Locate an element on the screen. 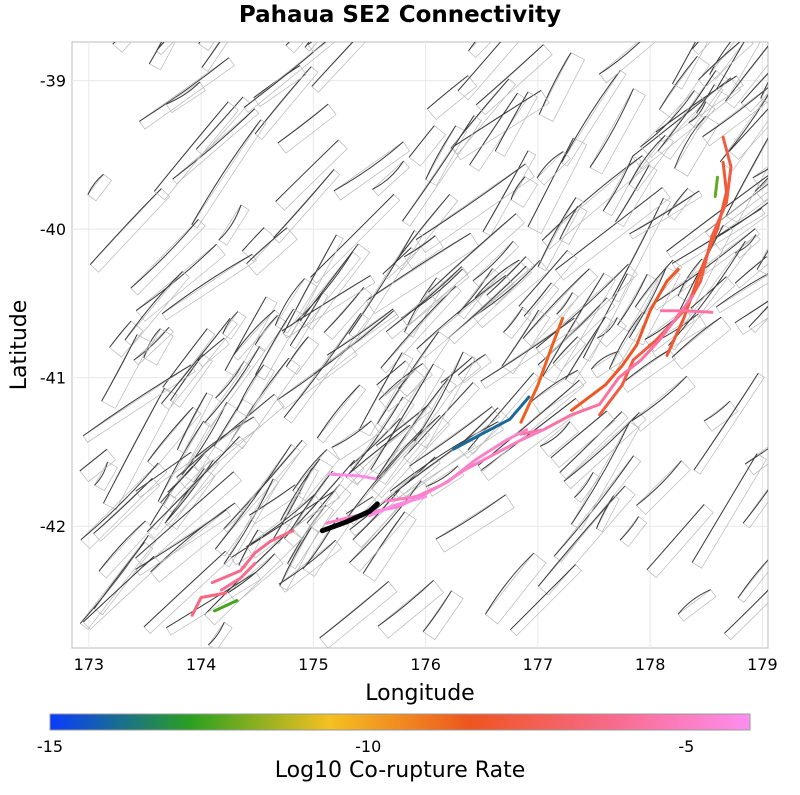 The image size is (800, 795). colorbar-tick-label: -5 is located at coordinates (686, 746).